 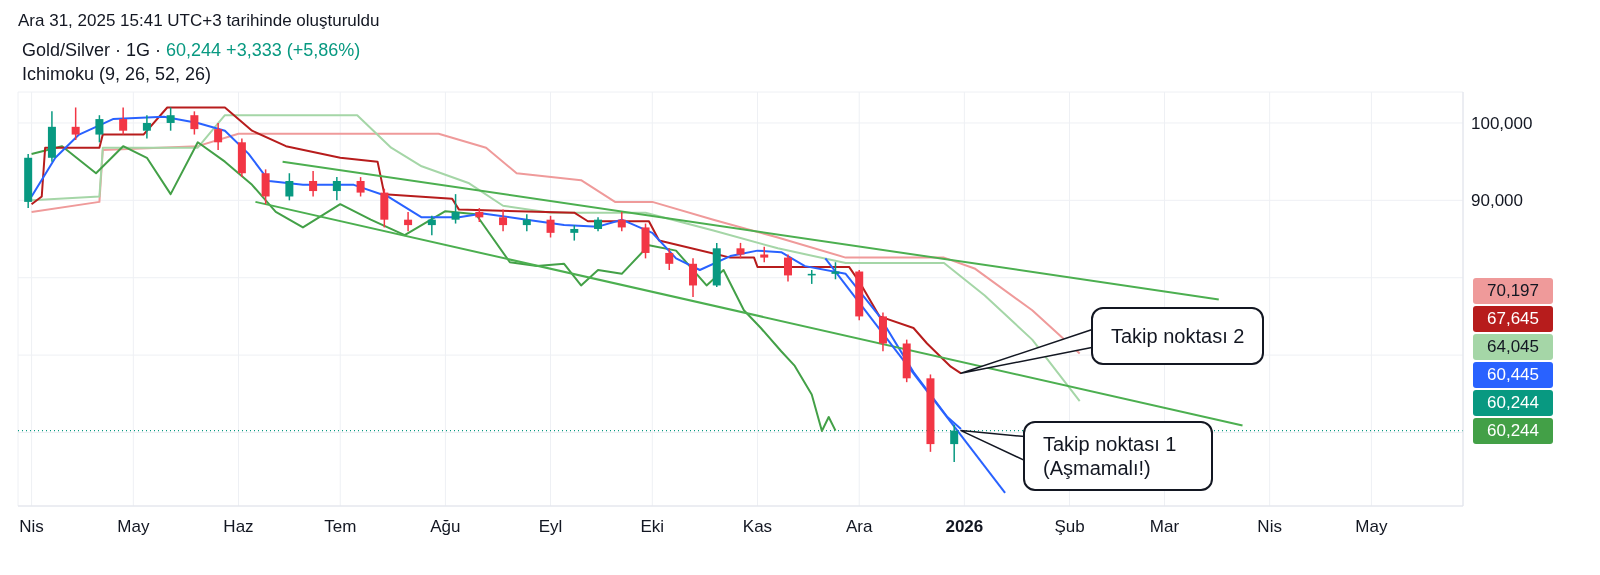 I want to click on text: 67,645, so click(x=1513, y=318).